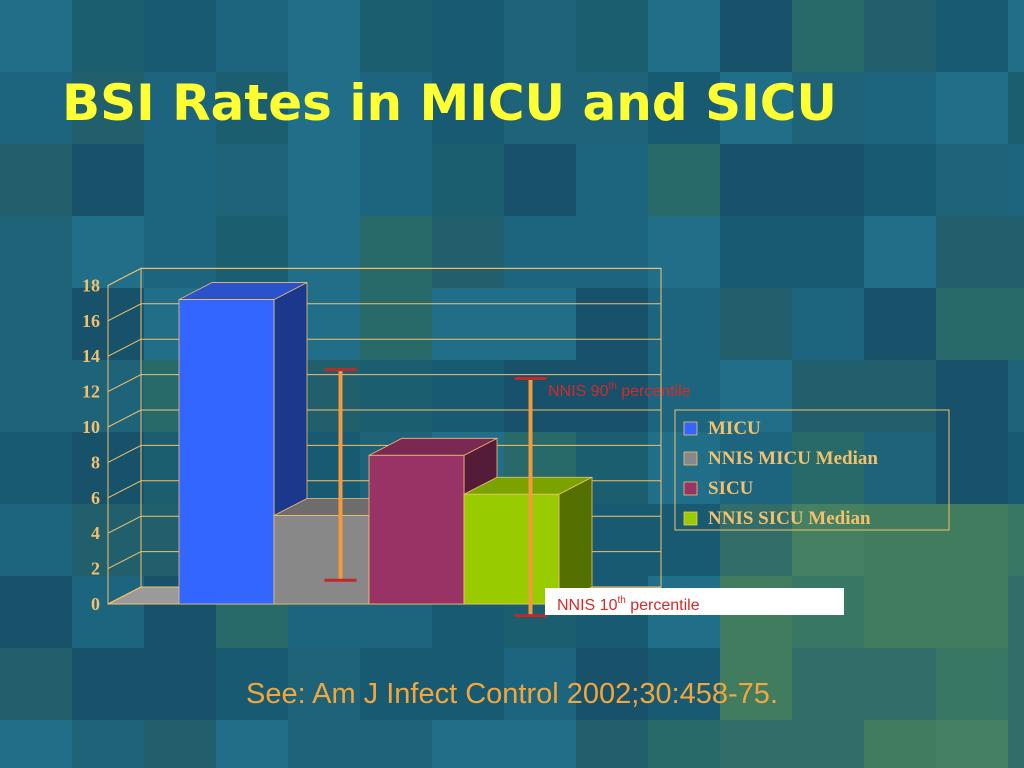  I want to click on legend-label: SICU, so click(731, 488).